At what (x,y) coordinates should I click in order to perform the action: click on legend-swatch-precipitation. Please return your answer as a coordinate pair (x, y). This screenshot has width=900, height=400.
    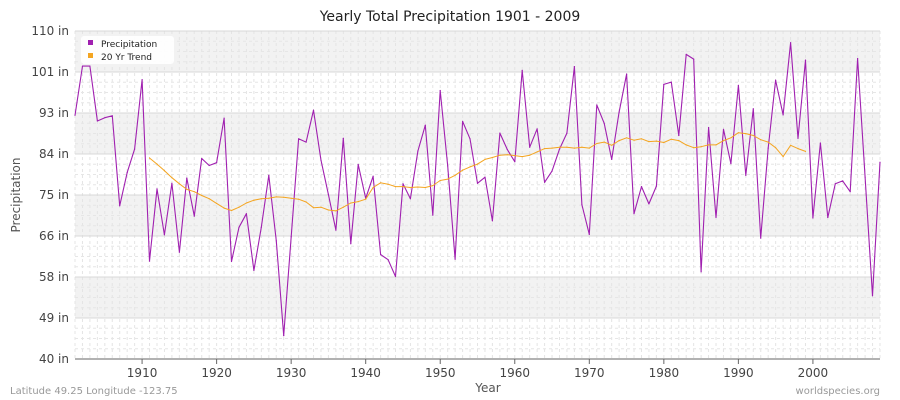
    Looking at the image, I should click on (90, 42).